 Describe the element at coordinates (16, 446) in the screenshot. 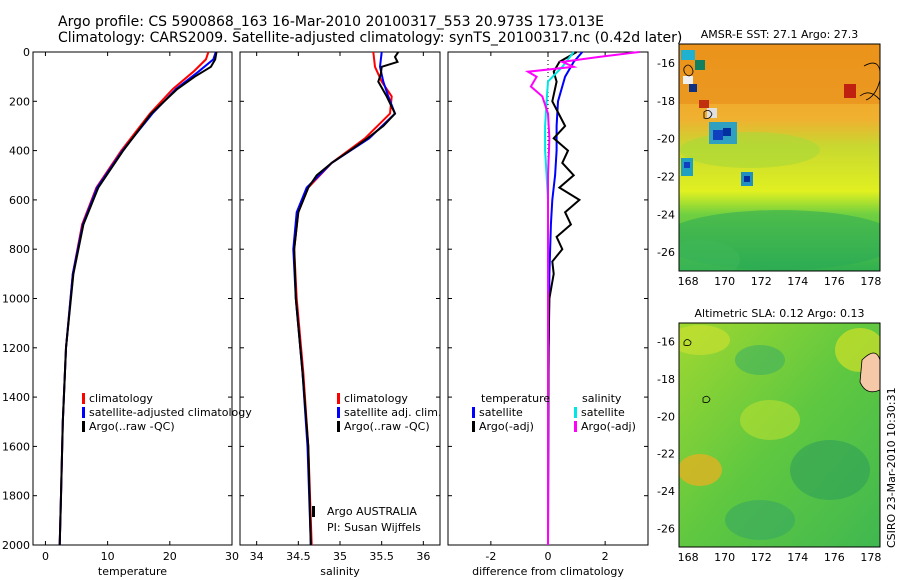

I see `depth-tick-label: 1600` at that location.